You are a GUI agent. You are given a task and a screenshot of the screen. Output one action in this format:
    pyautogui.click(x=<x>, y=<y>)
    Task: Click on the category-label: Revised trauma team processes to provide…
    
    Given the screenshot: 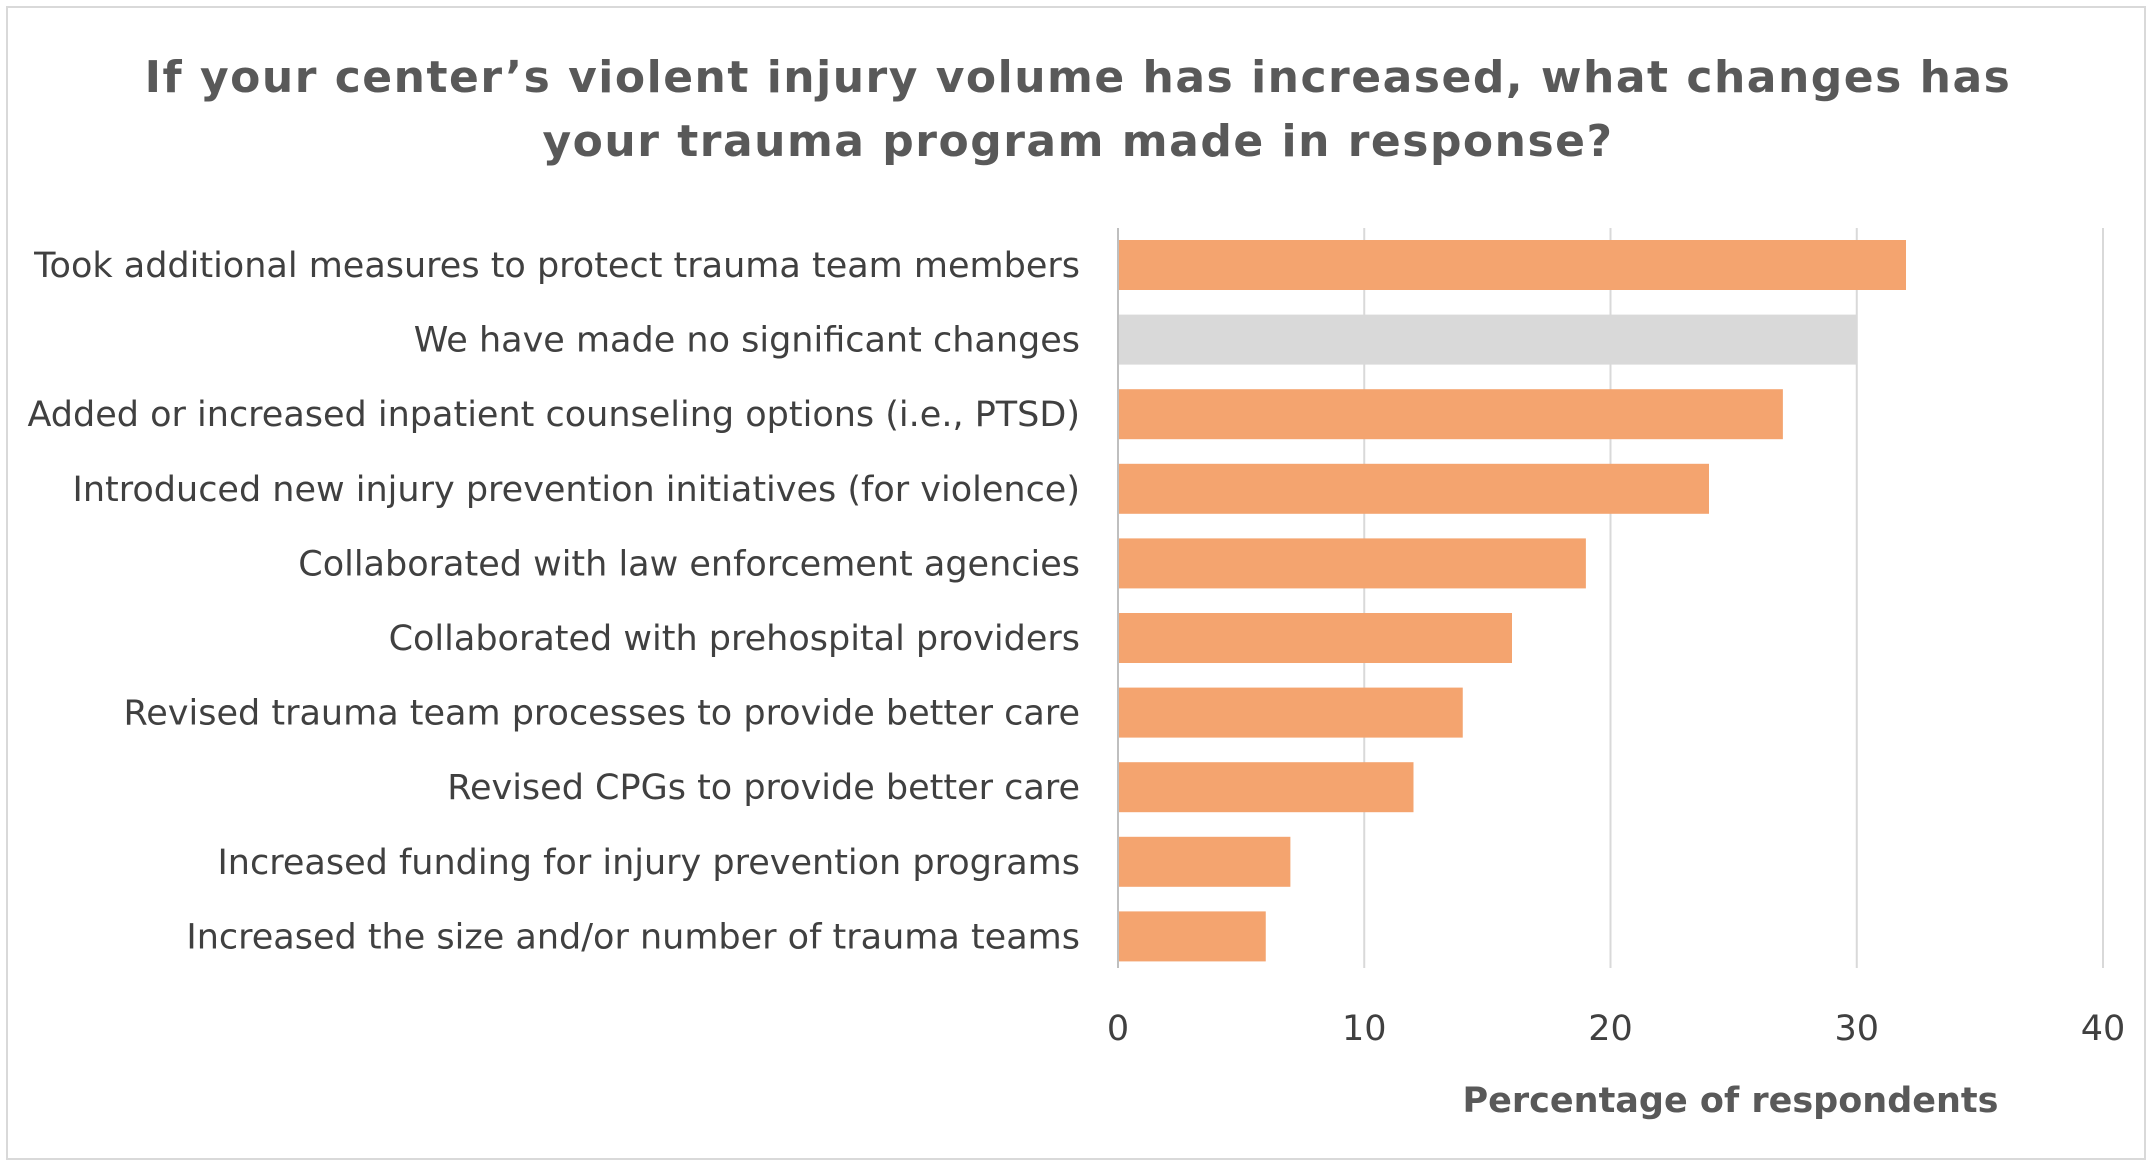 What is the action you would take?
    pyautogui.click(x=602, y=714)
    